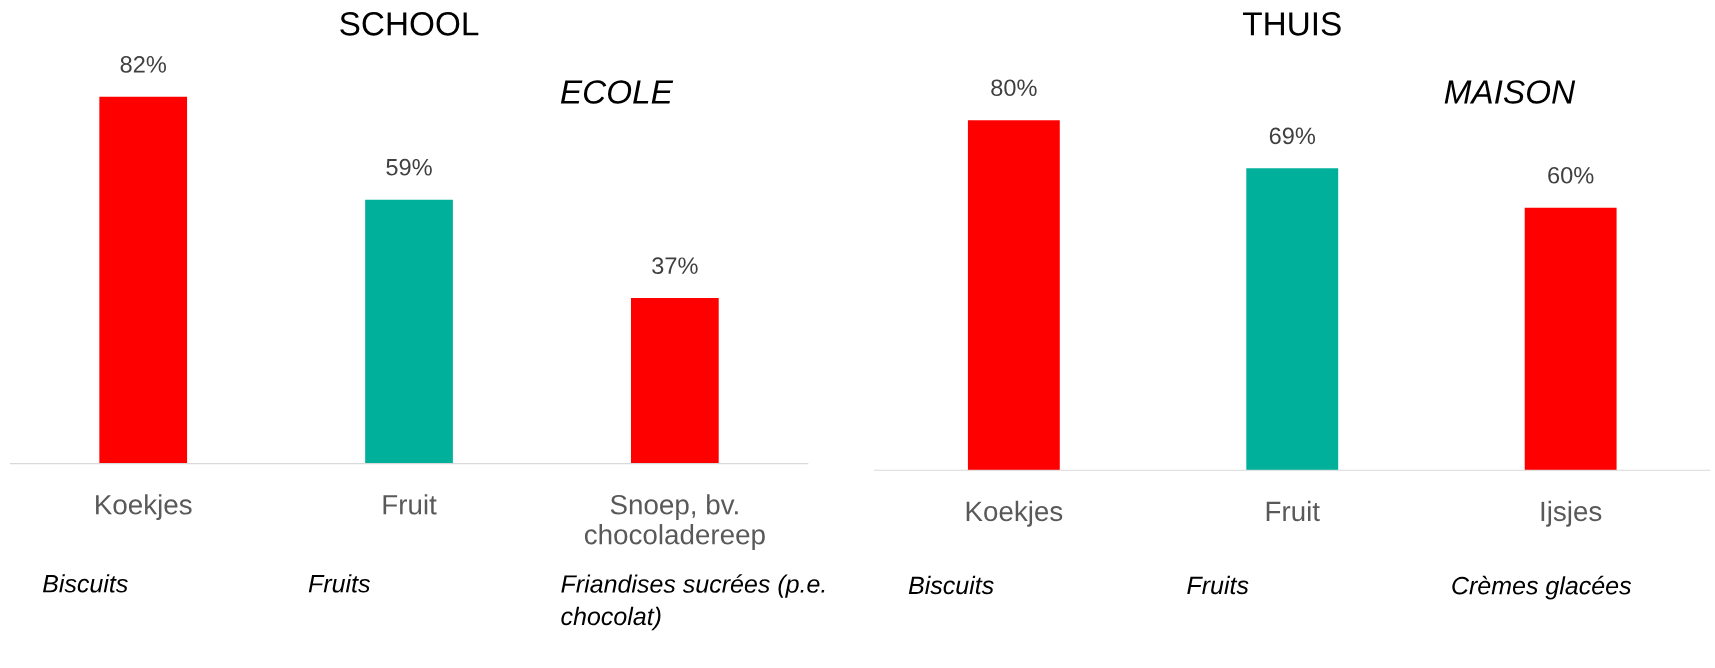 This screenshot has width=1715, height=668. Describe the element at coordinates (693, 602) in the screenshot. I see `text: Friandises sucrées (p.e. chocolat)` at that location.